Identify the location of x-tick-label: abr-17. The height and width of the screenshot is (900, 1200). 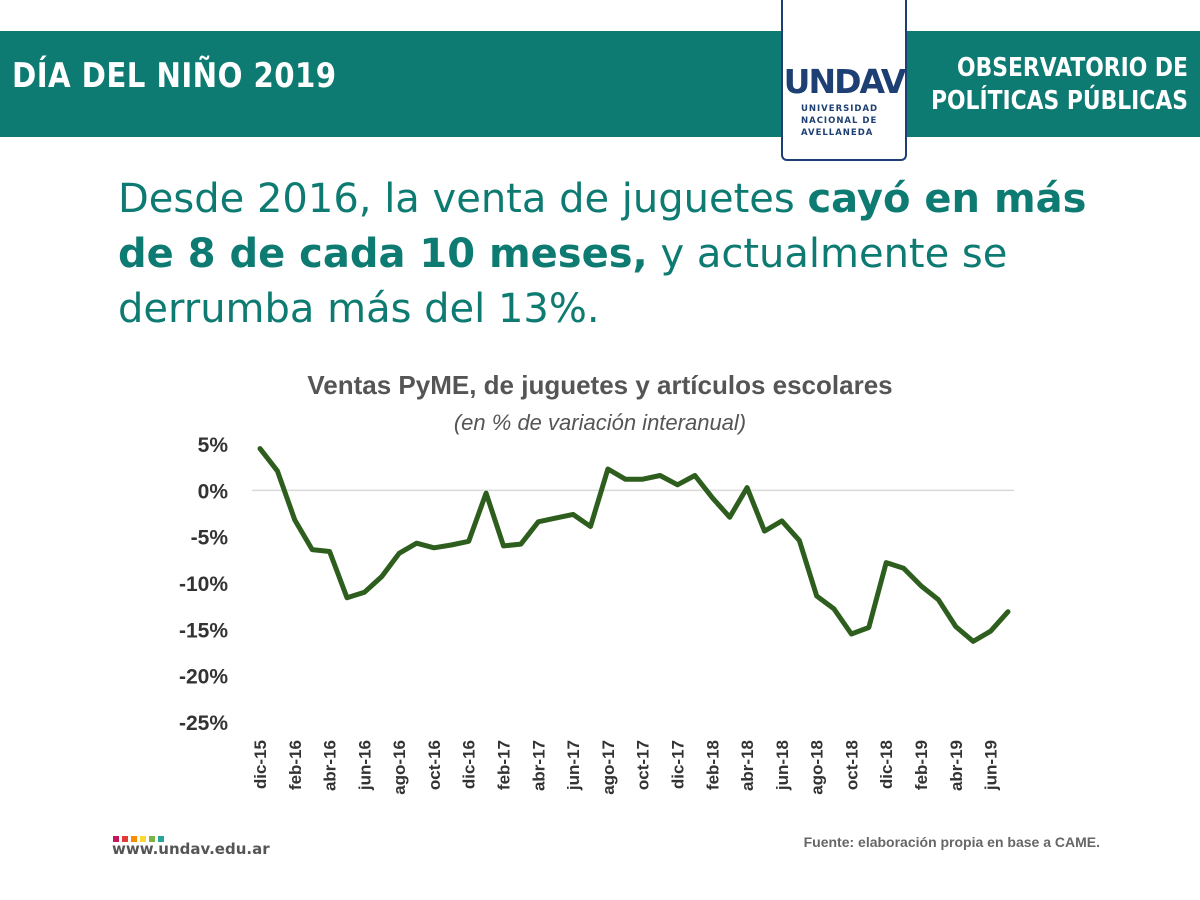
(538, 765).